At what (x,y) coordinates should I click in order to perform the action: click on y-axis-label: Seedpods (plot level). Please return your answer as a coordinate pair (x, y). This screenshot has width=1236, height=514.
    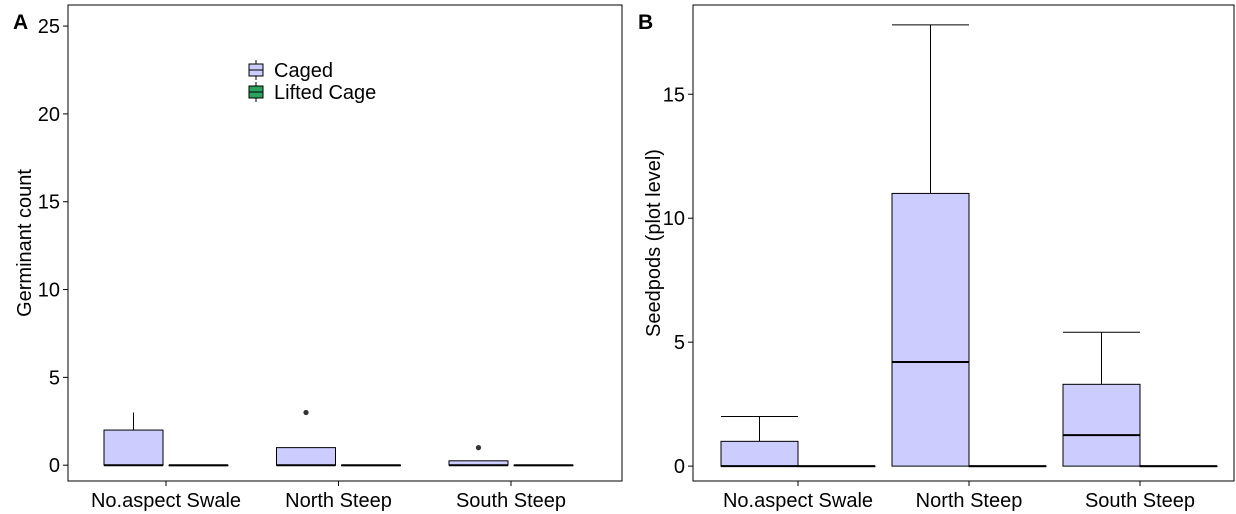
    Looking at the image, I should click on (654, 243).